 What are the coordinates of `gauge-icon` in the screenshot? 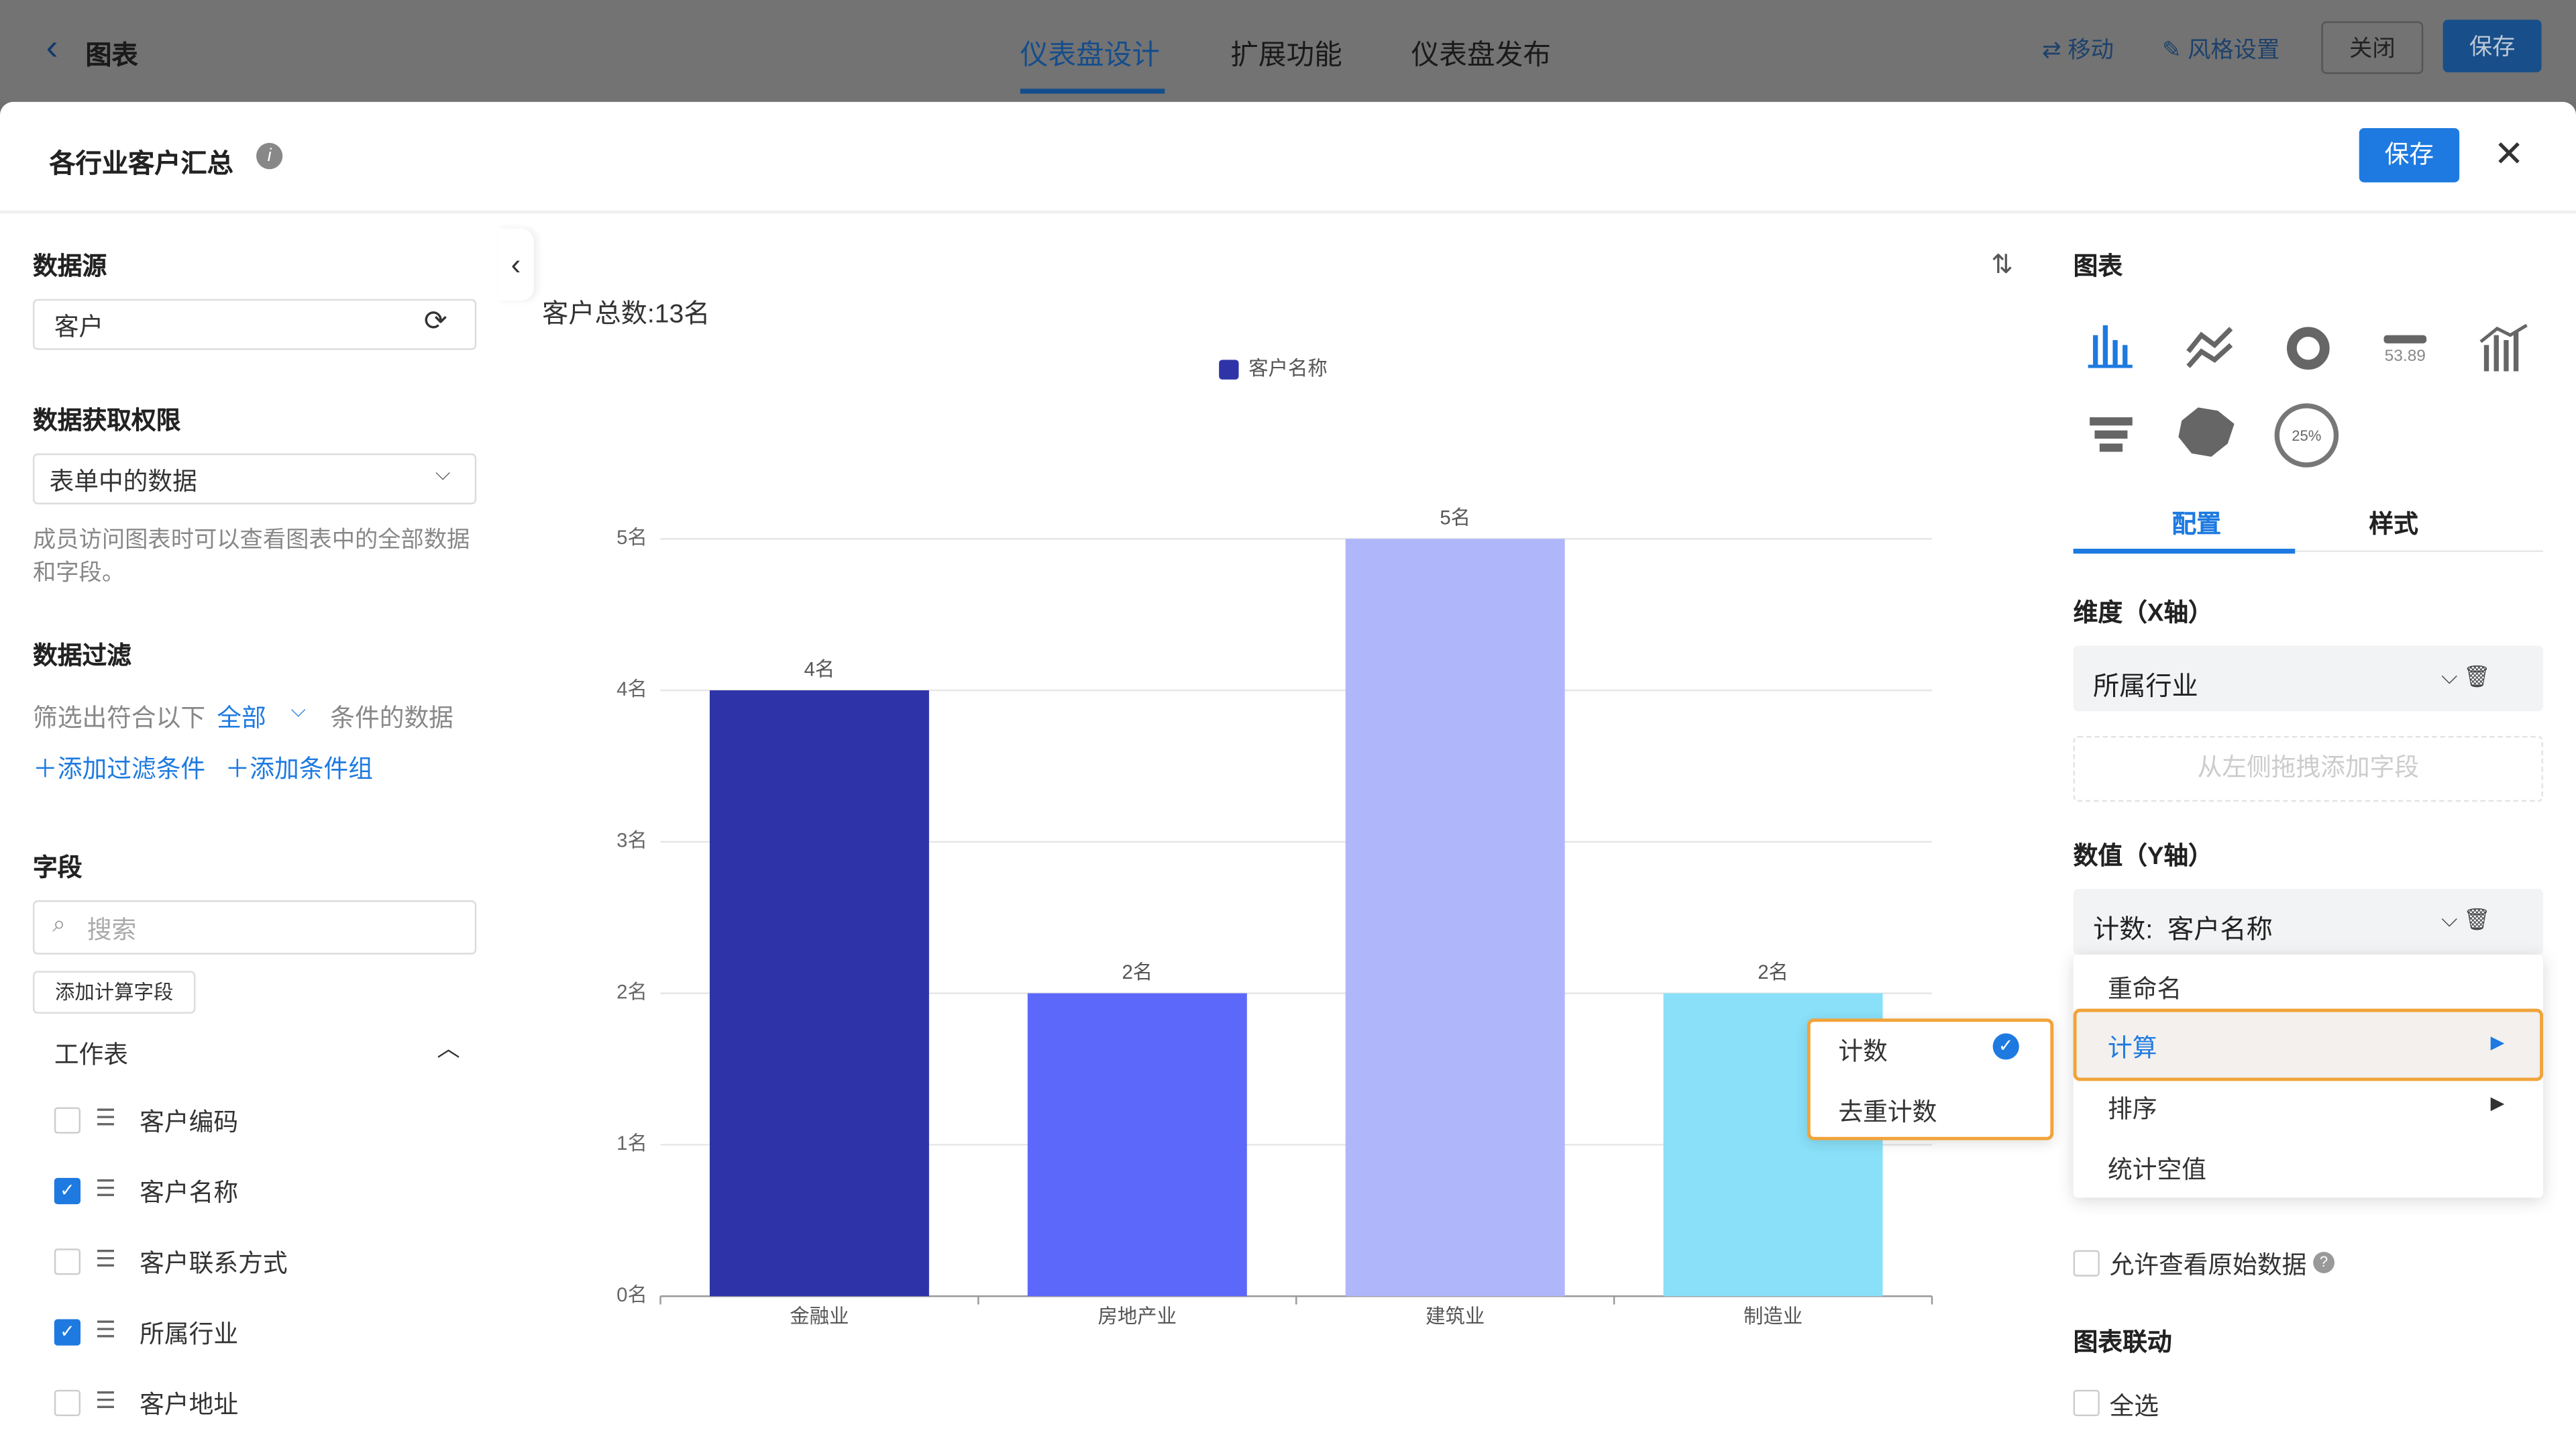 It's located at (2306, 435).